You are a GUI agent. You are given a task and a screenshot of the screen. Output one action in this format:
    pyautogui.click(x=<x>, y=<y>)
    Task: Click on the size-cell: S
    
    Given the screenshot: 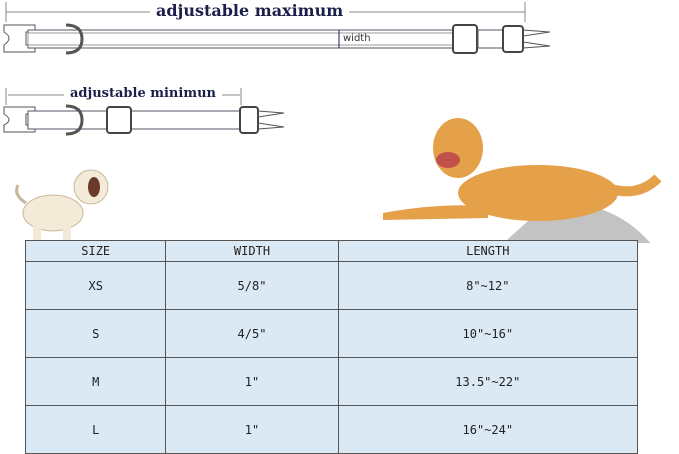 What is the action you would take?
    pyautogui.click(x=95, y=333)
    